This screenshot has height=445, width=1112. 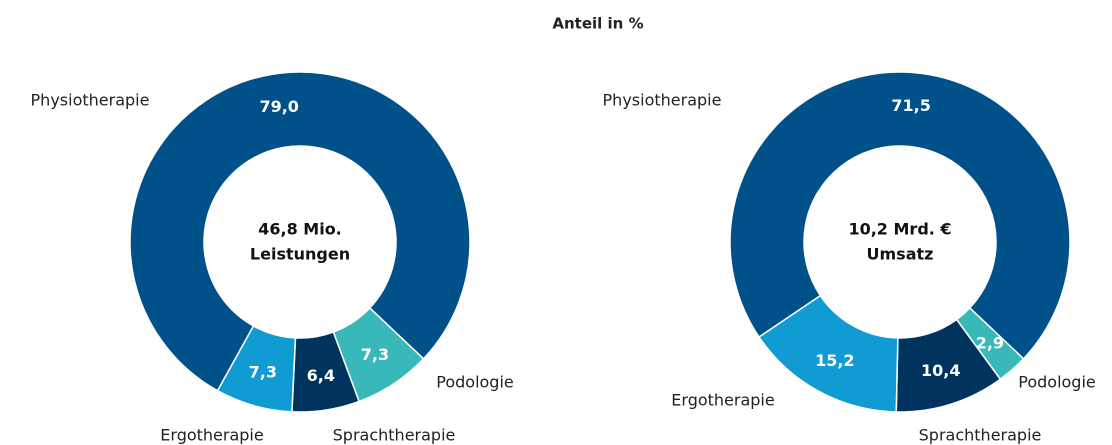 I want to click on value-label: 6,4, so click(x=321, y=375).